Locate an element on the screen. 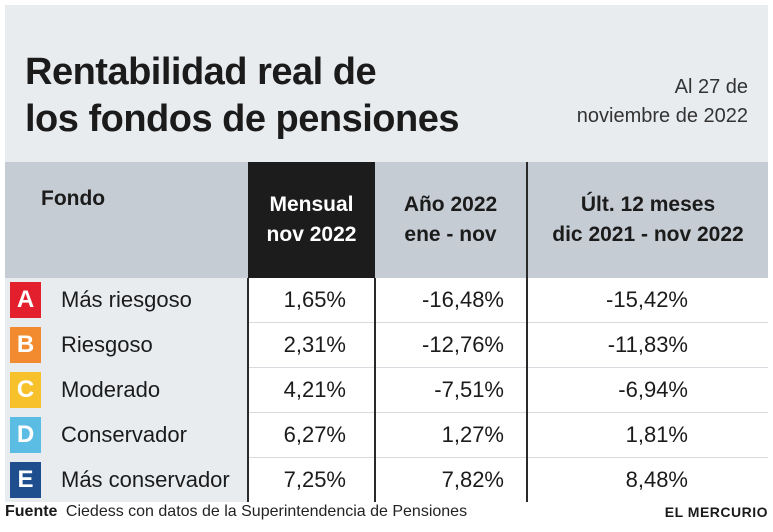 The width and height of the screenshot is (773, 532). value-anio: -12,76% is located at coordinates (451, 345).